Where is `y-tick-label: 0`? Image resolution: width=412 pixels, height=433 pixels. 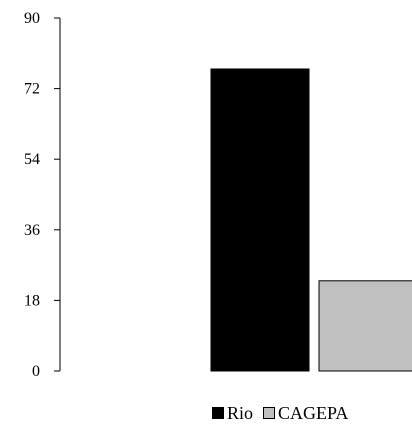 y-tick-label: 0 is located at coordinates (36, 371).